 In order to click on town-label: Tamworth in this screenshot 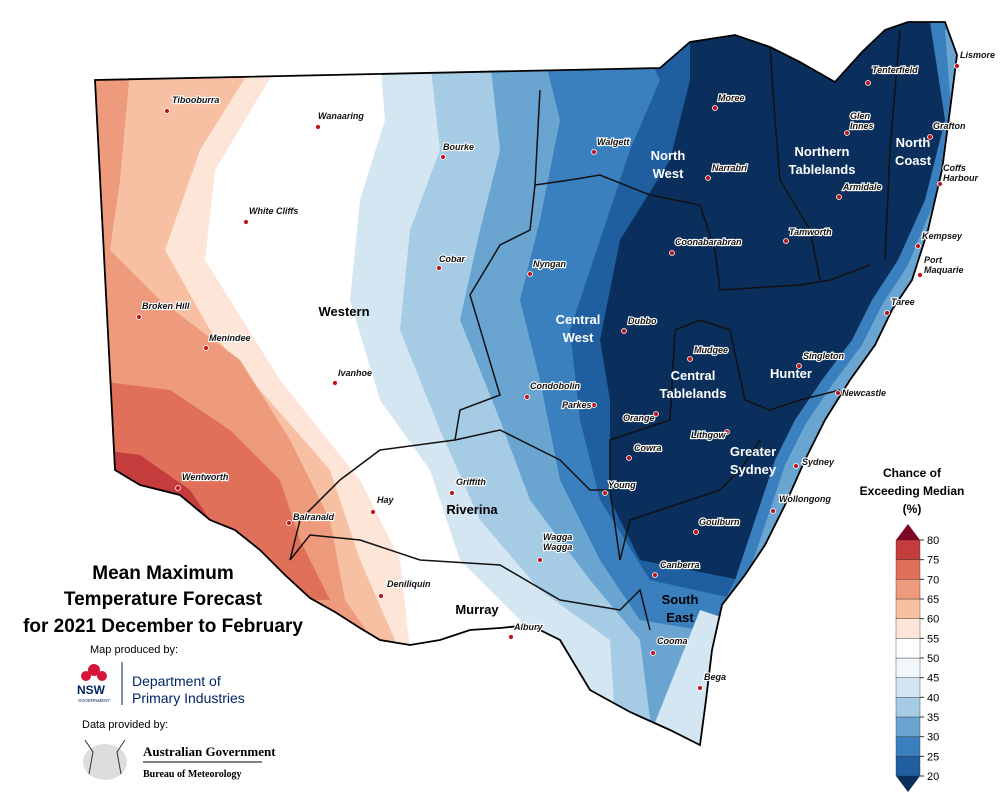, I will do `click(810, 232)`.